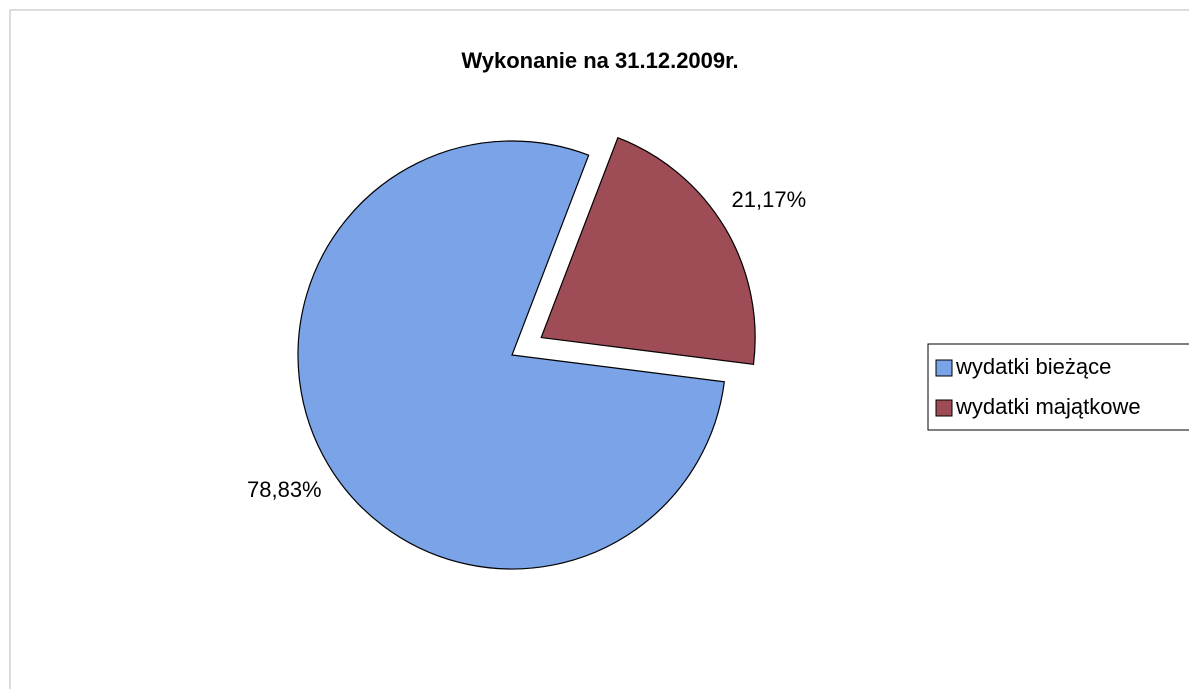 The height and width of the screenshot is (689, 1189). Describe the element at coordinates (599, 60) in the screenshot. I see `chart-title: Wykonanie na 31.12.2009r.` at that location.